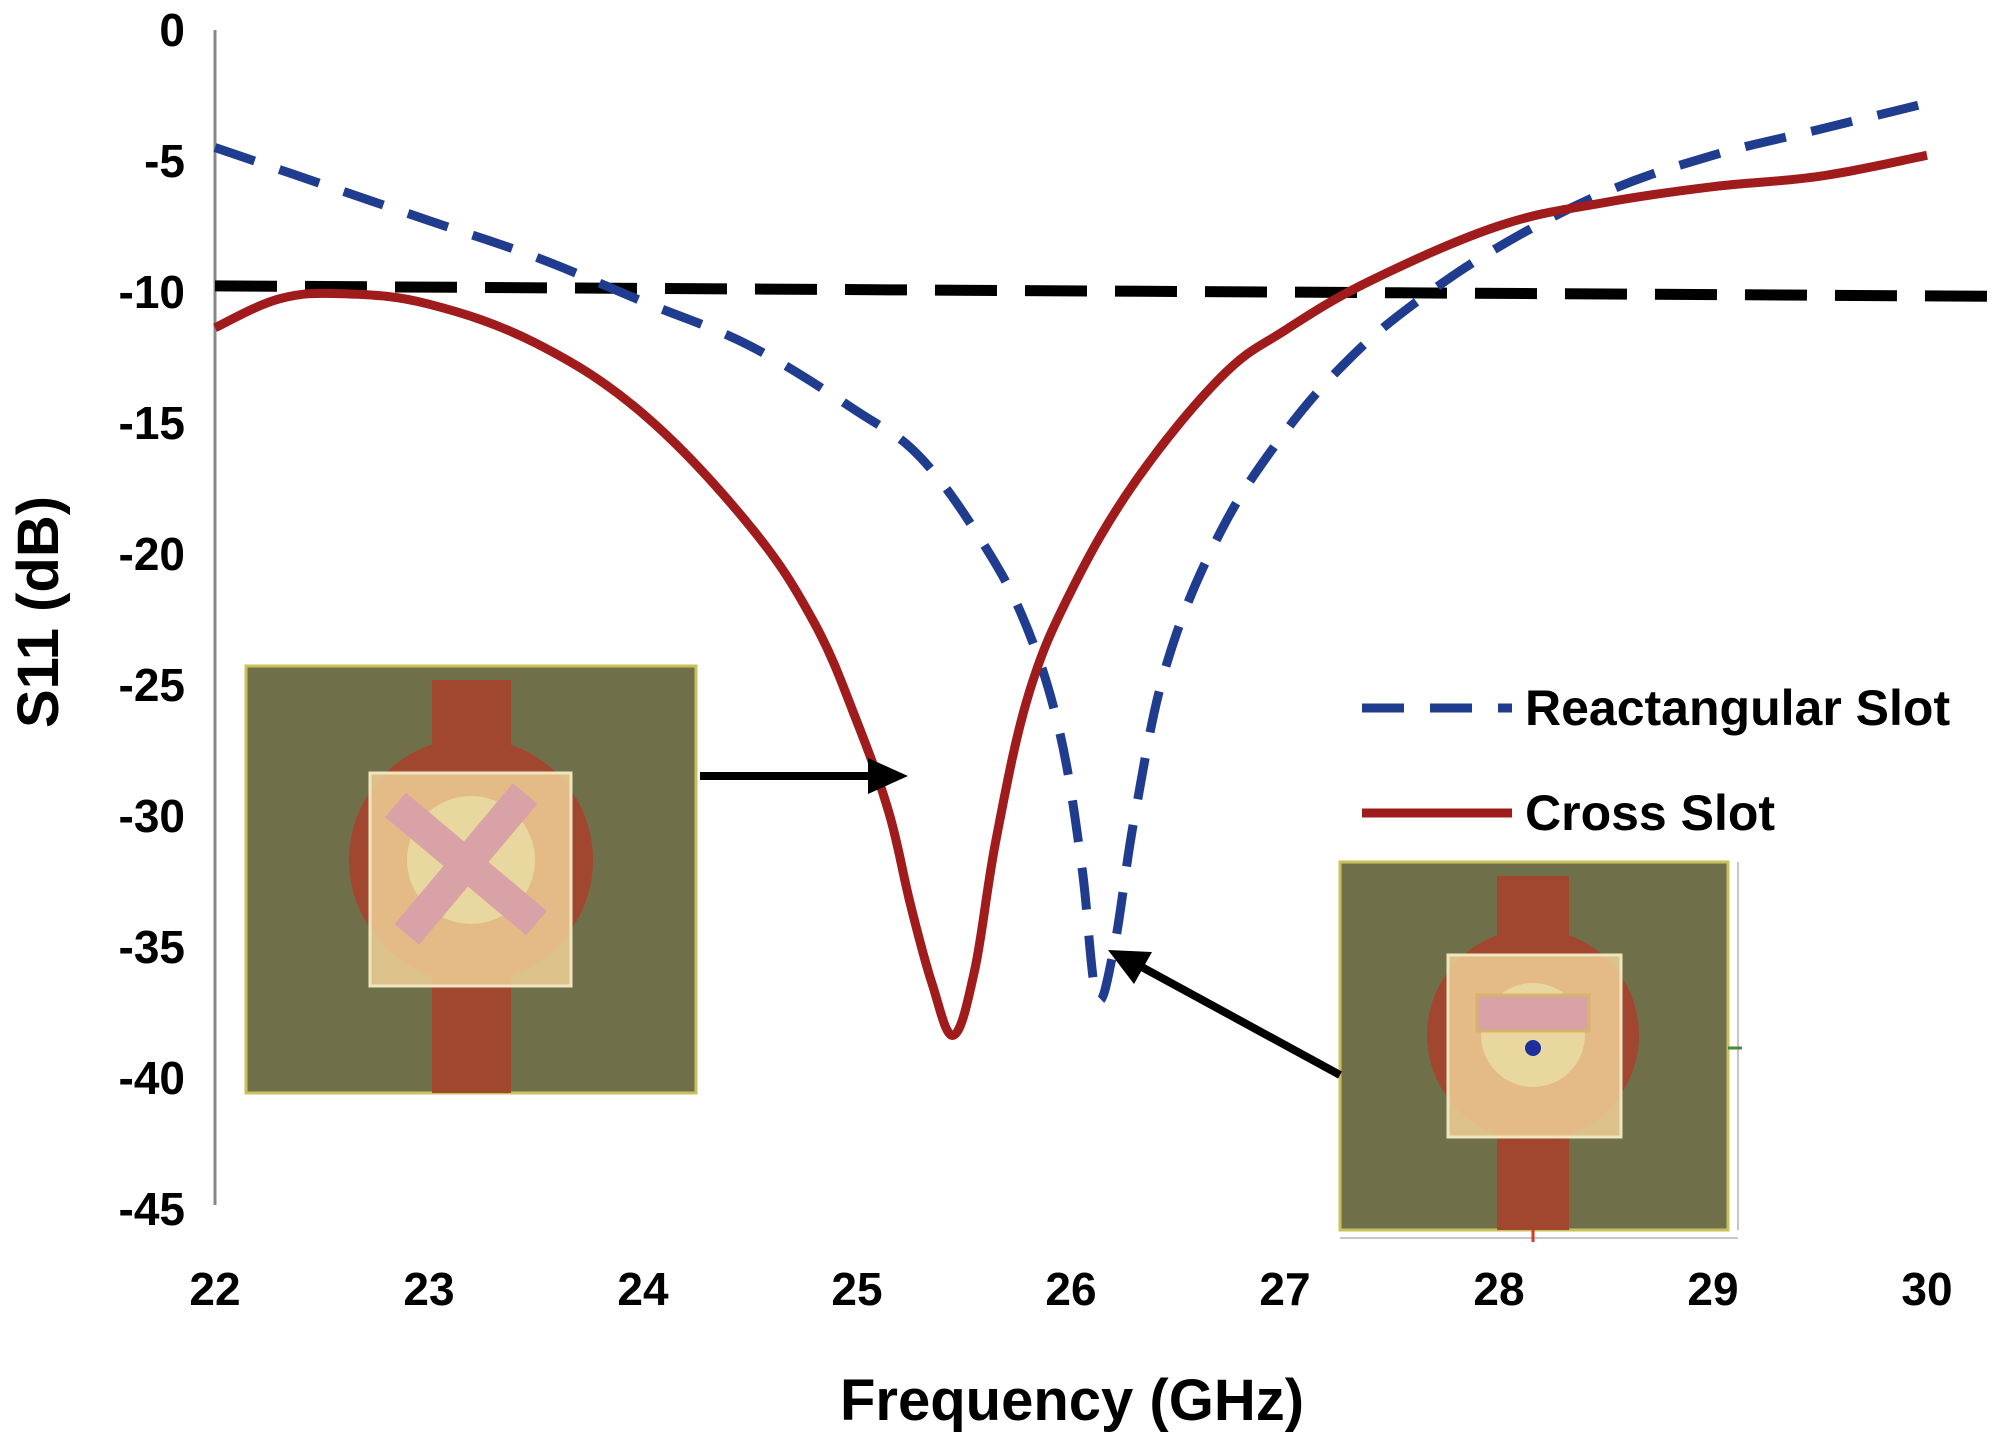 This screenshot has height=1444, width=2010. Describe the element at coordinates (152, 1078) in the screenshot. I see `y-tick-label: -40` at that location.